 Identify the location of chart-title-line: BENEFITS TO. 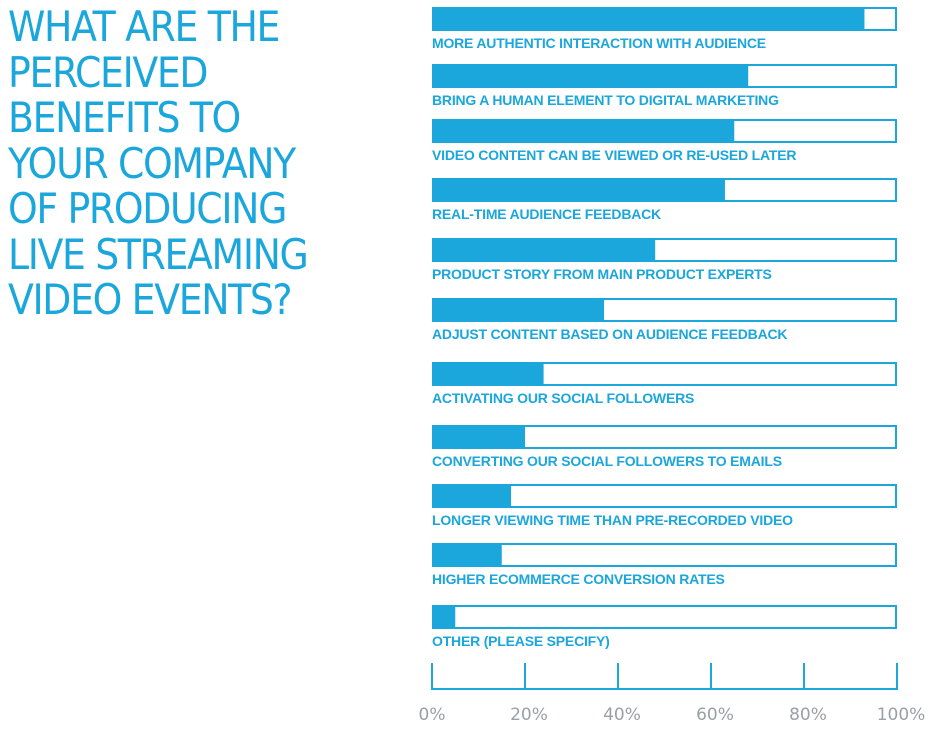
(124, 117).